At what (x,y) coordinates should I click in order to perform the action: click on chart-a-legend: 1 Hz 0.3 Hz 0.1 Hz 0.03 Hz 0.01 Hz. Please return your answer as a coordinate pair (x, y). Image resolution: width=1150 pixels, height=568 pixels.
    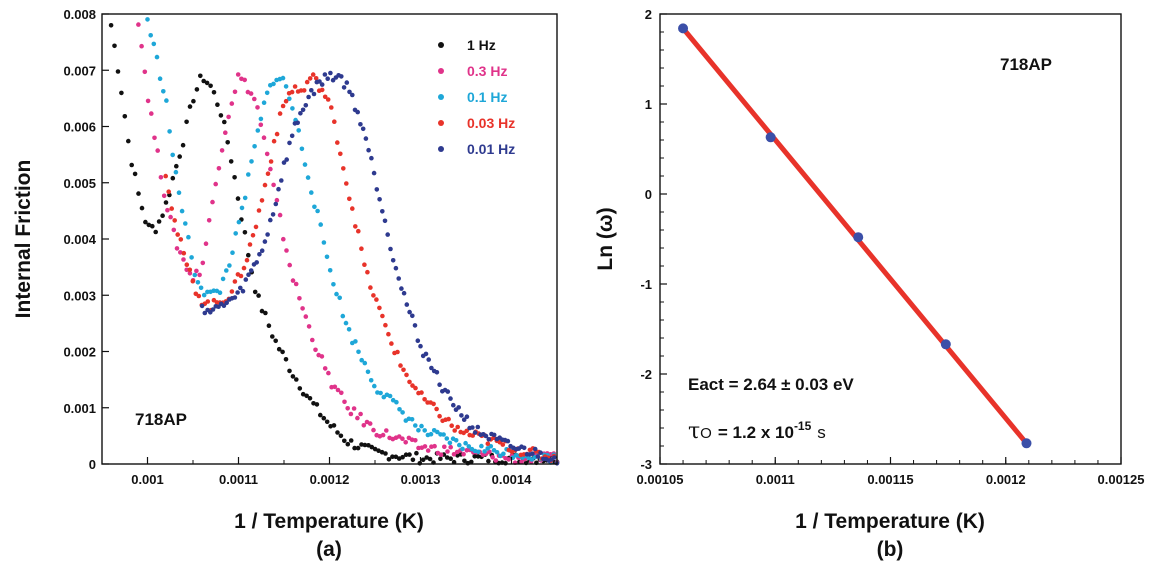
    Looking at the image, I should click on (476, 97).